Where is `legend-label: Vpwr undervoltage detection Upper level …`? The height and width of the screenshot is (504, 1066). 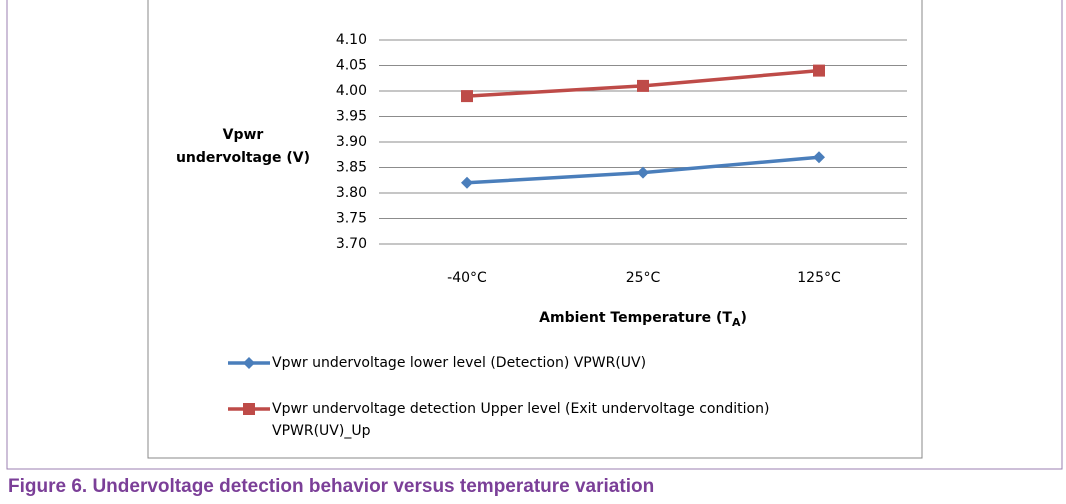
legend-label: Vpwr undervoltage detection Upper level … is located at coordinates (521, 420).